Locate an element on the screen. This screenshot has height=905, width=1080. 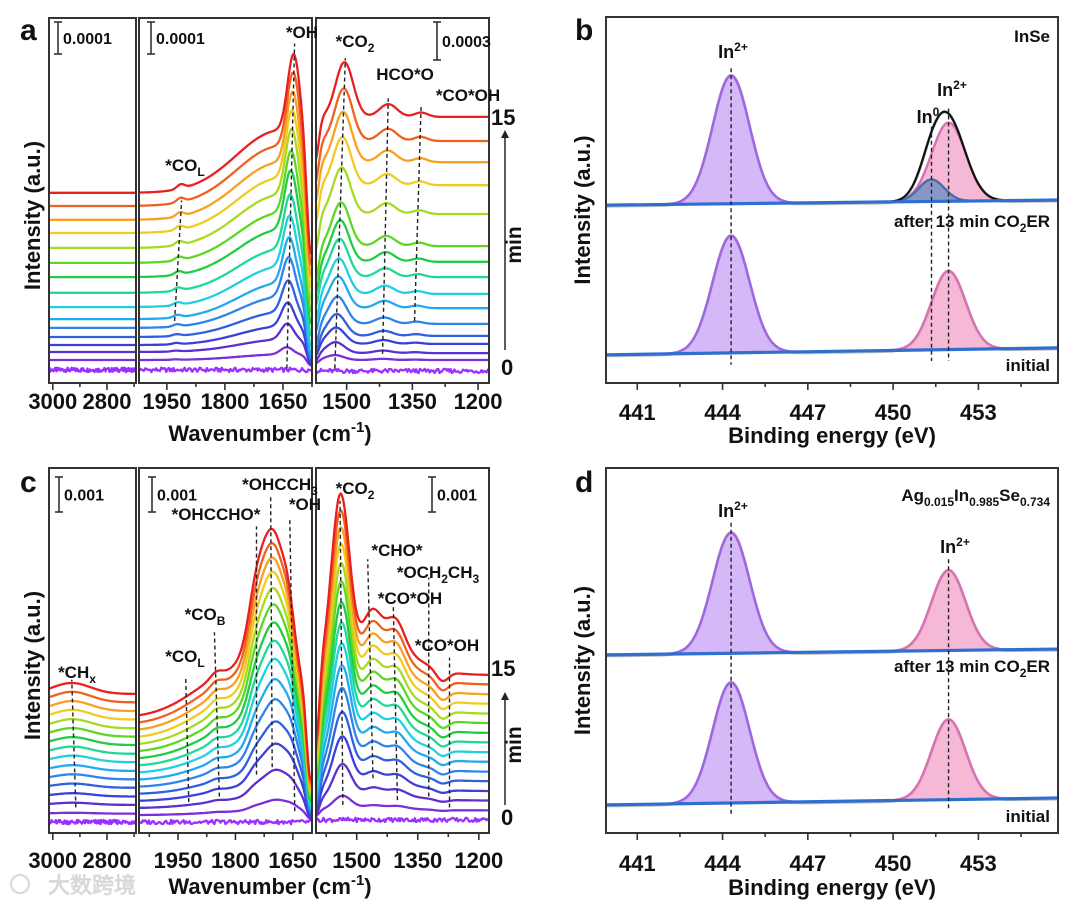
peak-label-part: L is located at coordinates (200, 663).